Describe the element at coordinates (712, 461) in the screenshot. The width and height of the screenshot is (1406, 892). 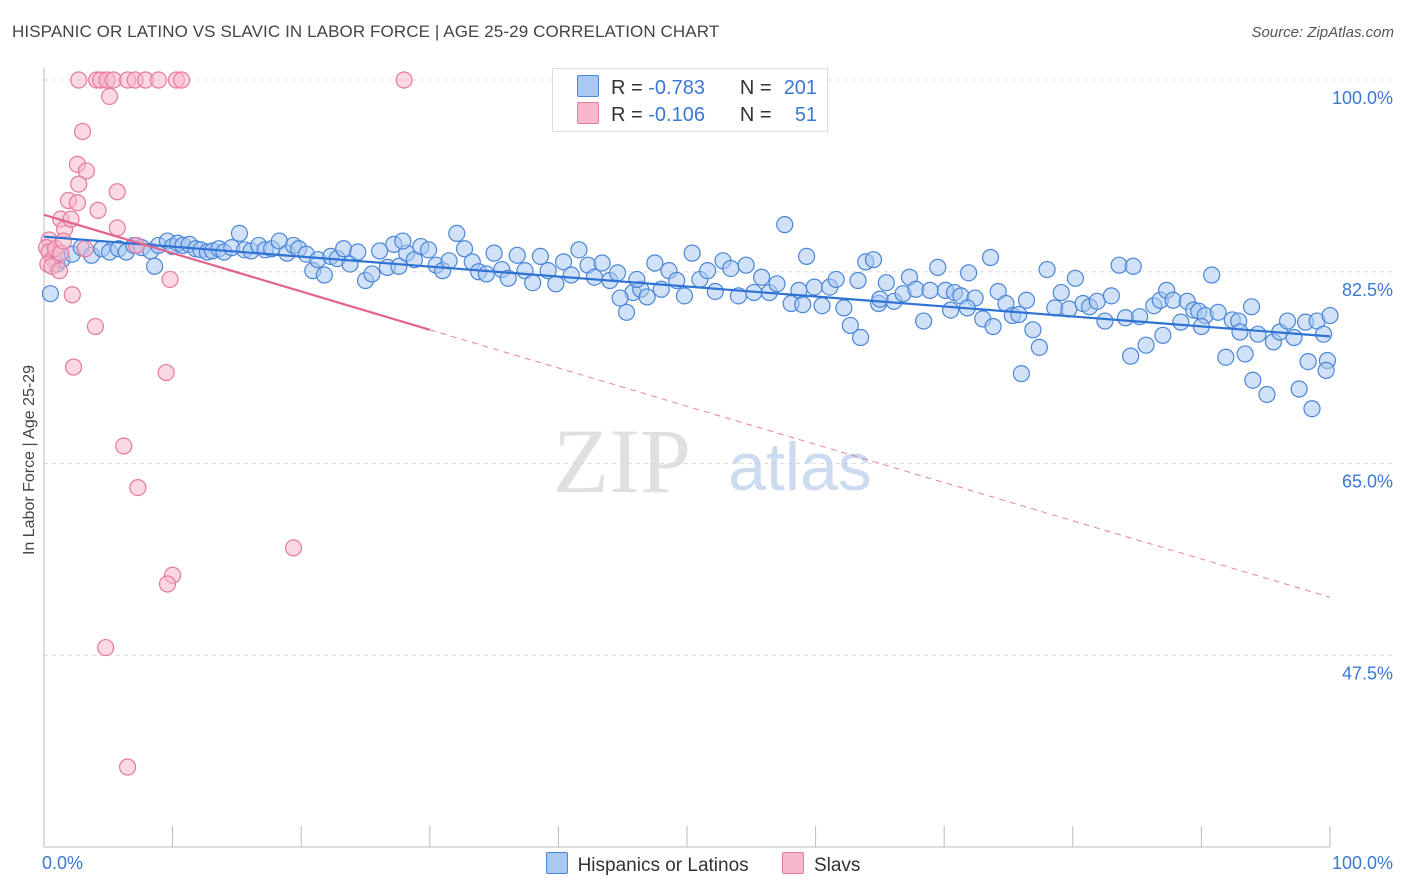
I see `watermark: ZIP atlas` at that location.